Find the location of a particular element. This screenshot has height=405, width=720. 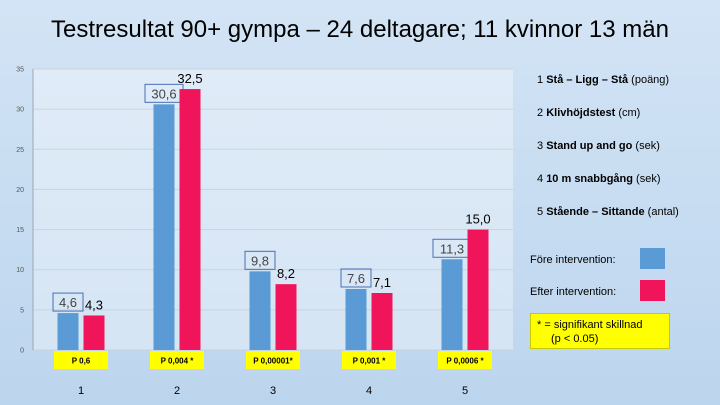

p-value-label: P 0,004 * is located at coordinates (178, 361).